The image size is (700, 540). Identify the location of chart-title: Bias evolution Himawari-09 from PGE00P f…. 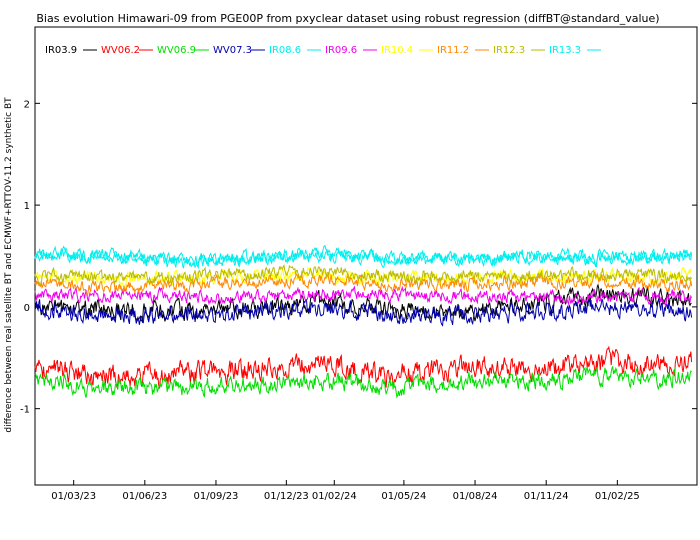
(347, 18).